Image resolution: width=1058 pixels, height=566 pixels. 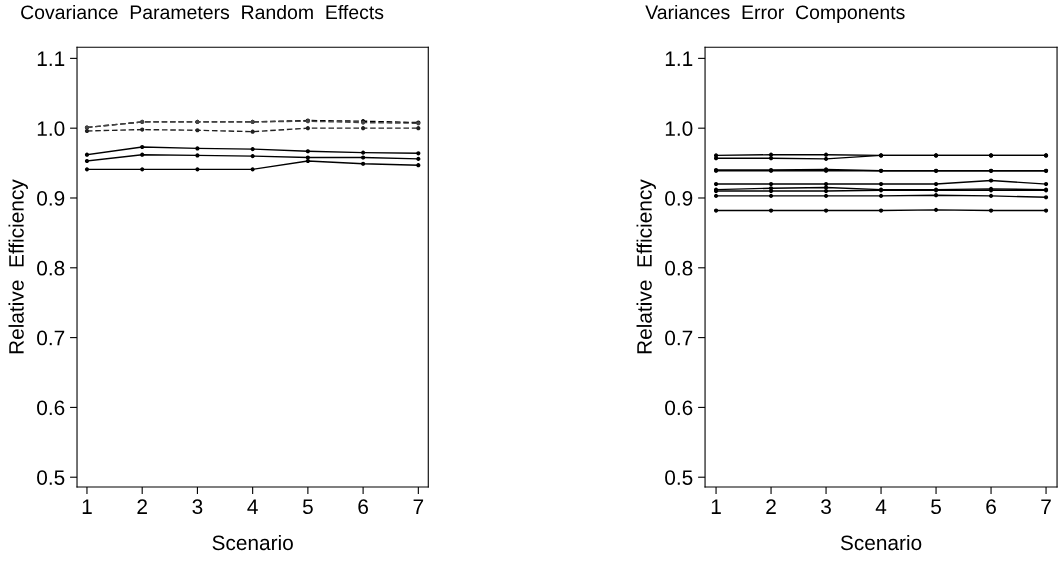 What do you see at coordinates (775, 14) in the screenshot?
I see `chart-title: Variances Error Components` at bounding box center [775, 14].